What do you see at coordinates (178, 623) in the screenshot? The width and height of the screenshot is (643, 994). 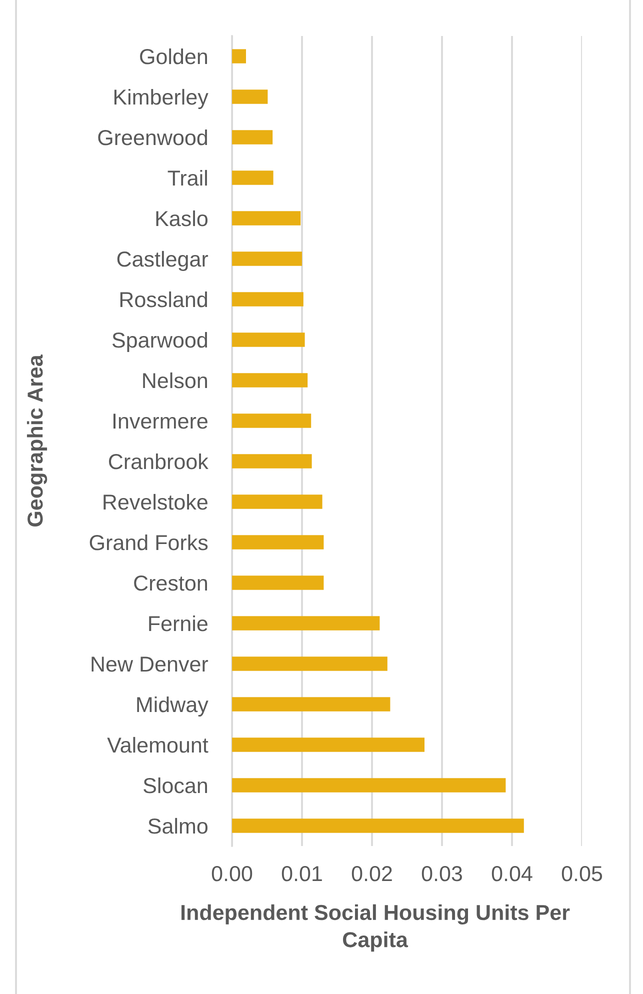 I see `y-tick-label: Fernie` at bounding box center [178, 623].